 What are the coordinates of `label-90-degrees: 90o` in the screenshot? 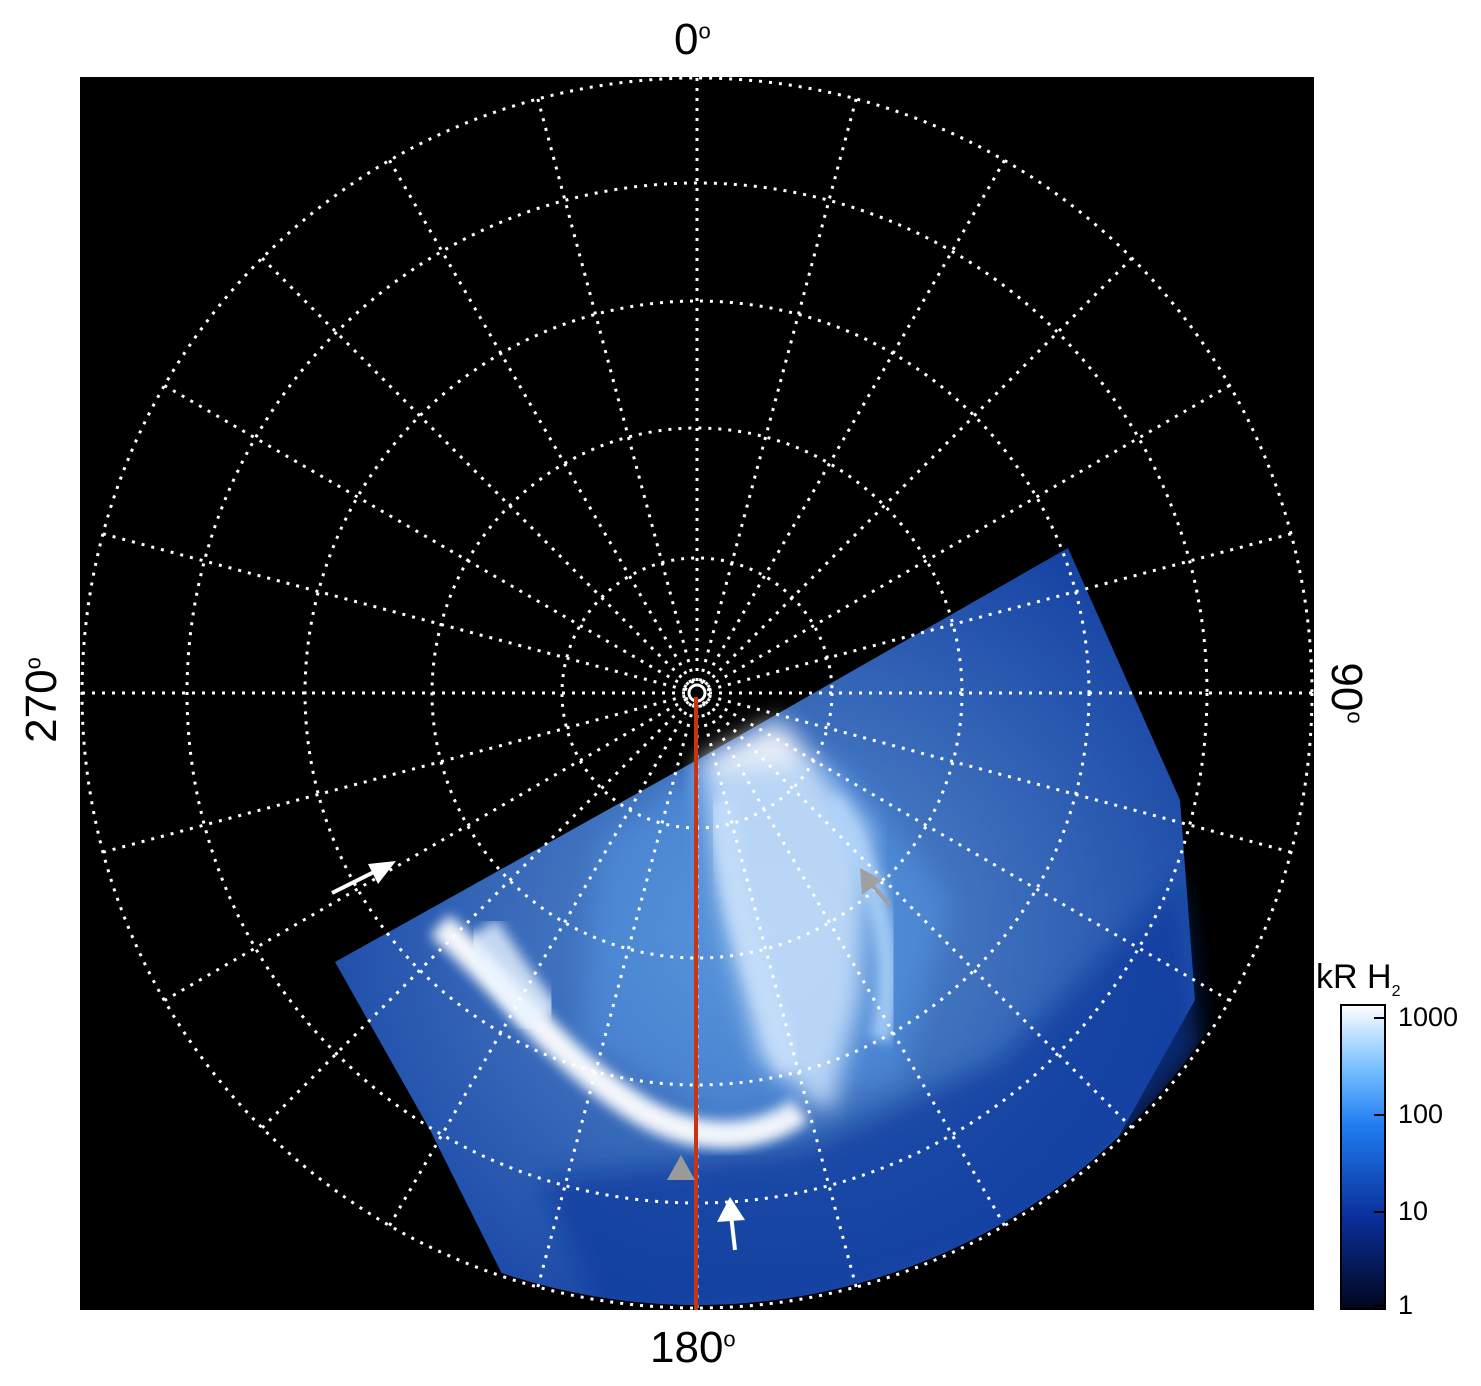 It's located at (1346, 693).